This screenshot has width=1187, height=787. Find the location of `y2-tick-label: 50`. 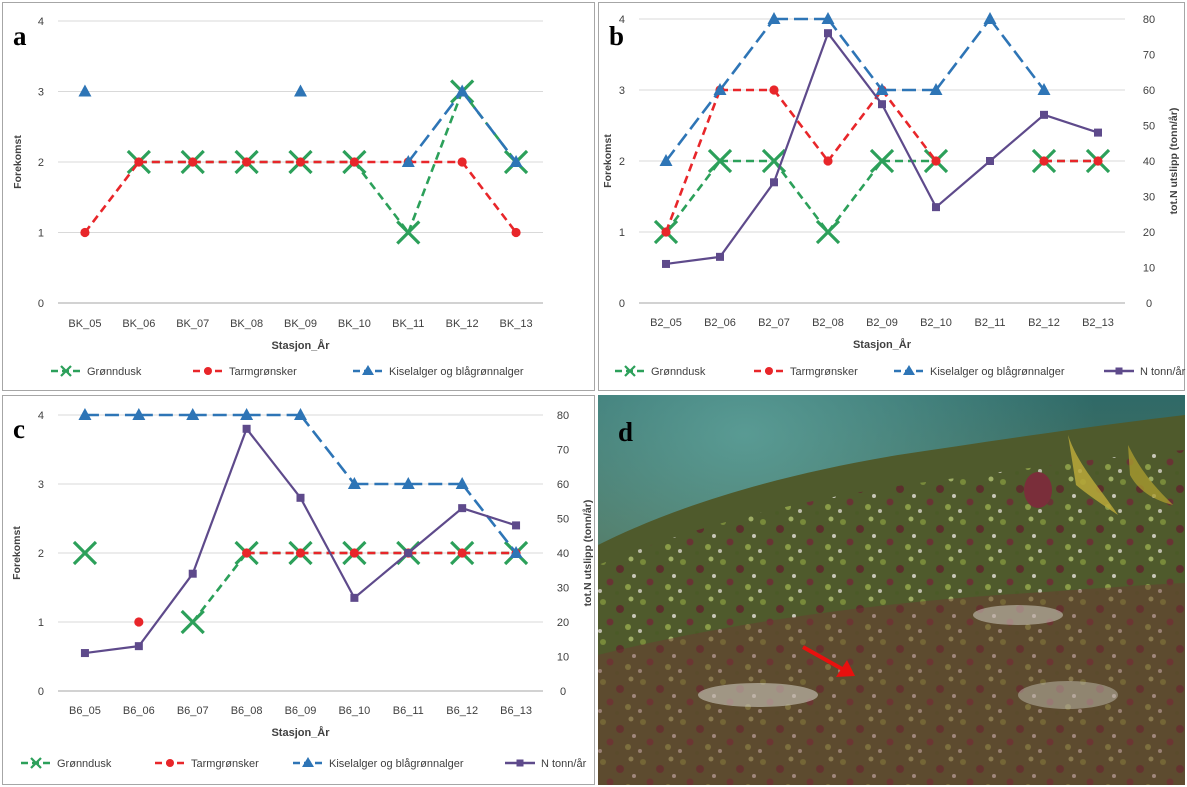

y2-tick-label: 50 is located at coordinates (563, 520).